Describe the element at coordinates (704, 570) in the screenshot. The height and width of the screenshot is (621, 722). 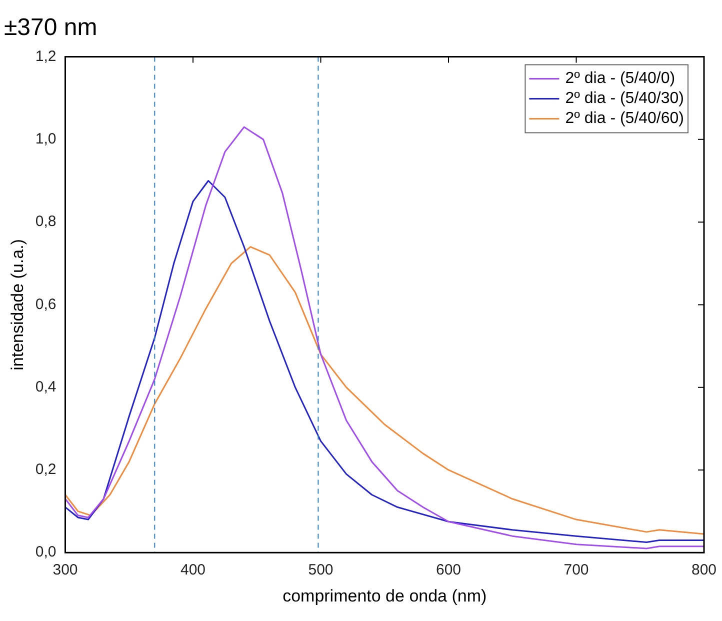
I see `x-tick-label: 800` at that location.